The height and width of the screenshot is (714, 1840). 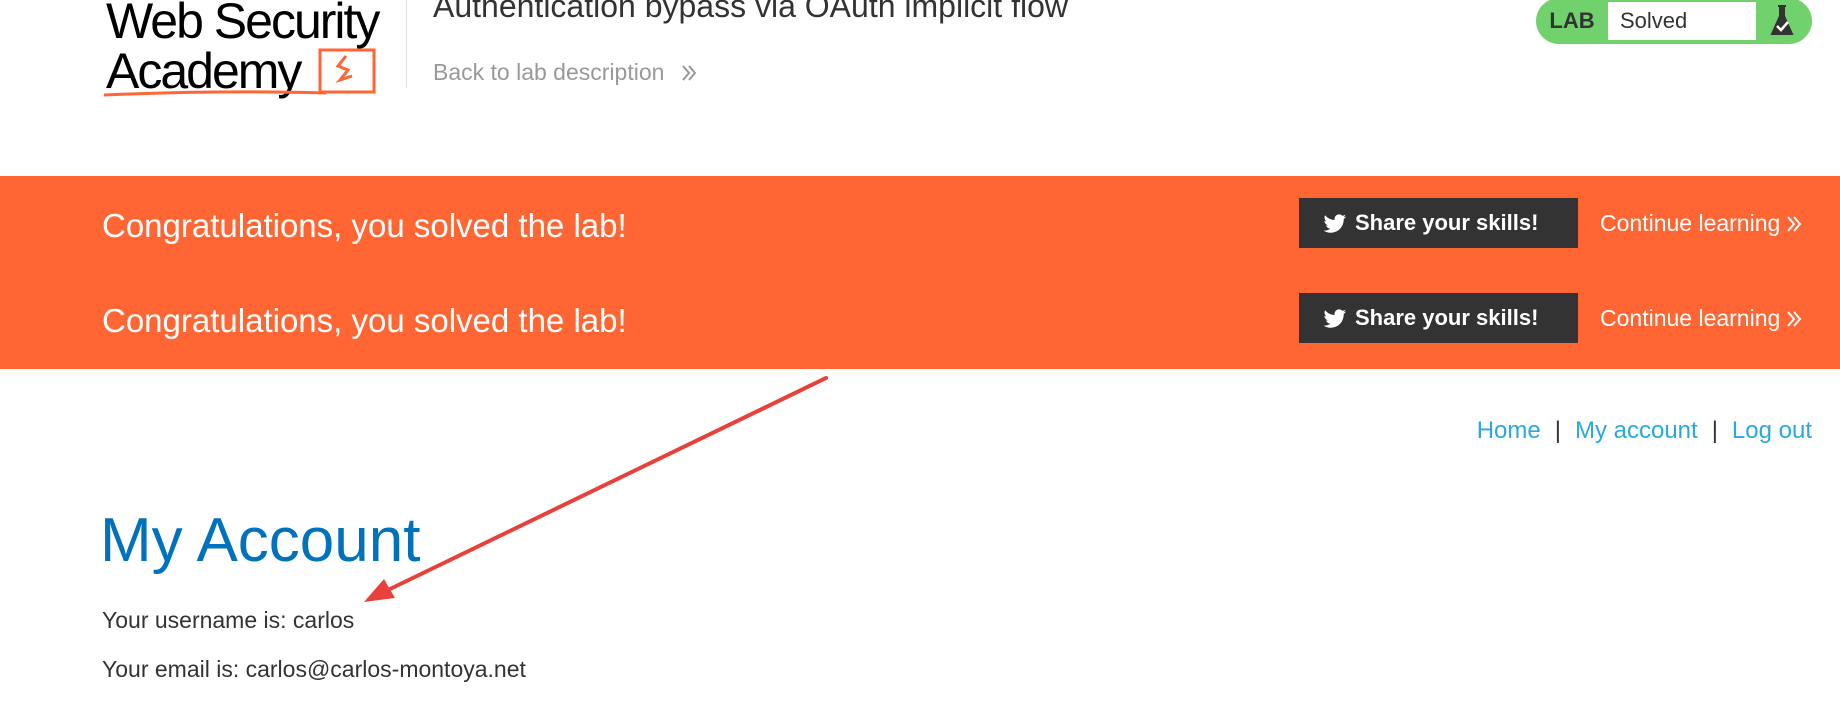 What do you see at coordinates (1572, 20) in the screenshot?
I see `lab-status-label: LAB` at bounding box center [1572, 20].